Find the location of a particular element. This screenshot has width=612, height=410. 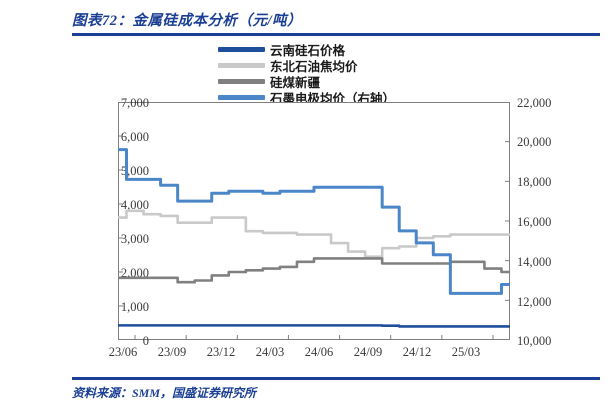

y-axis-right-tick: 20,000 is located at coordinates (534, 142).